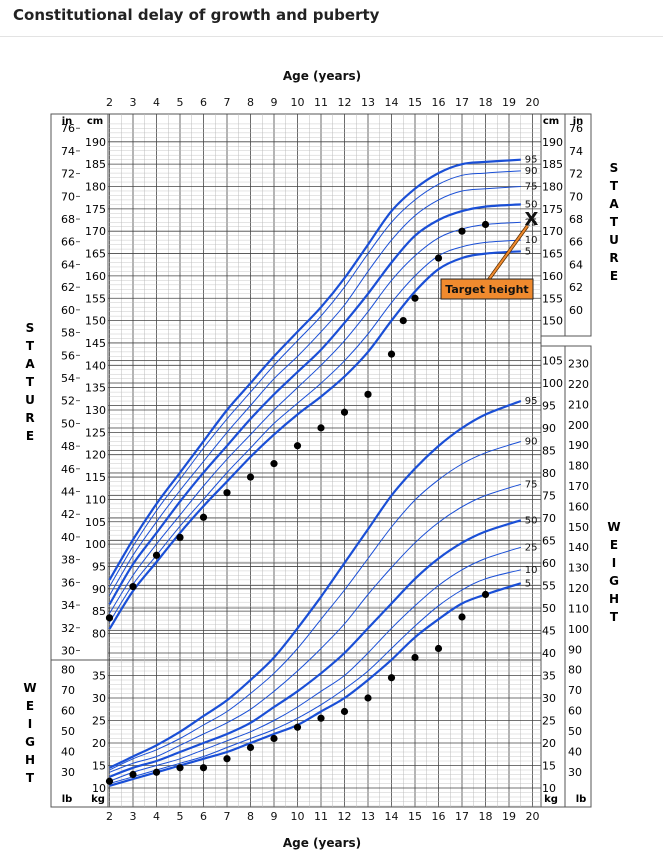 The height and width of the screenshot is (858, 663). I want to click on cm-tick-left: 155, so click(95, 298).